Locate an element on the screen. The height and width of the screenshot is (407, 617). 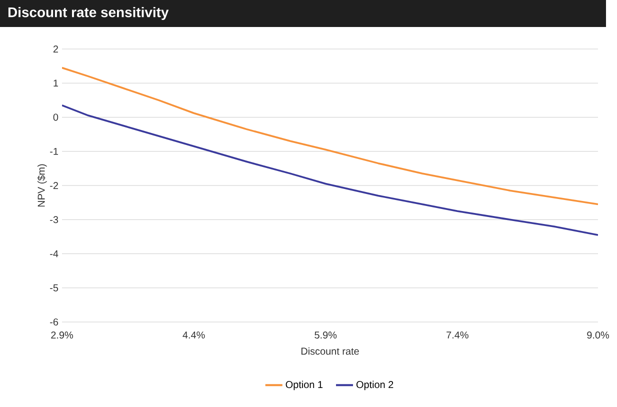
y-tick-label: 1 is located at coordinates (56, 83).